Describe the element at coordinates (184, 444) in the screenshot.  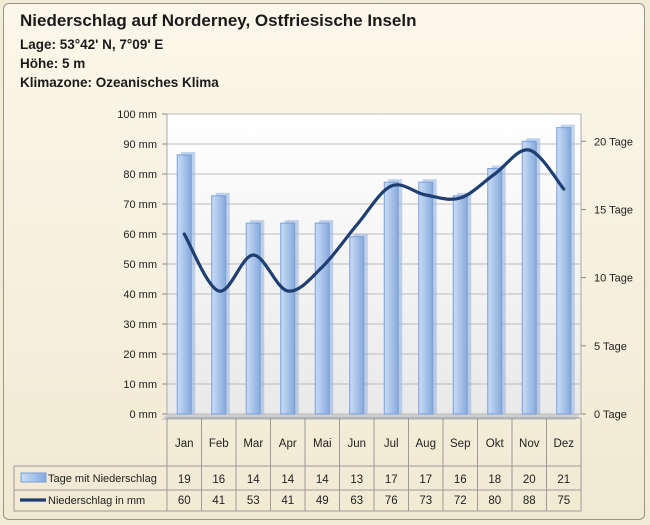
I see `x-category-label: Jan` at that location.